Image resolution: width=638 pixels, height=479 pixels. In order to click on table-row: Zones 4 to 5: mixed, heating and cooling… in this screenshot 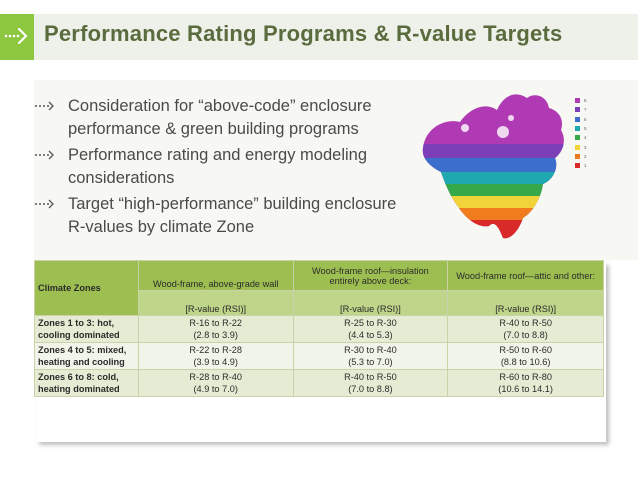, I will do `click(319, 356)`.